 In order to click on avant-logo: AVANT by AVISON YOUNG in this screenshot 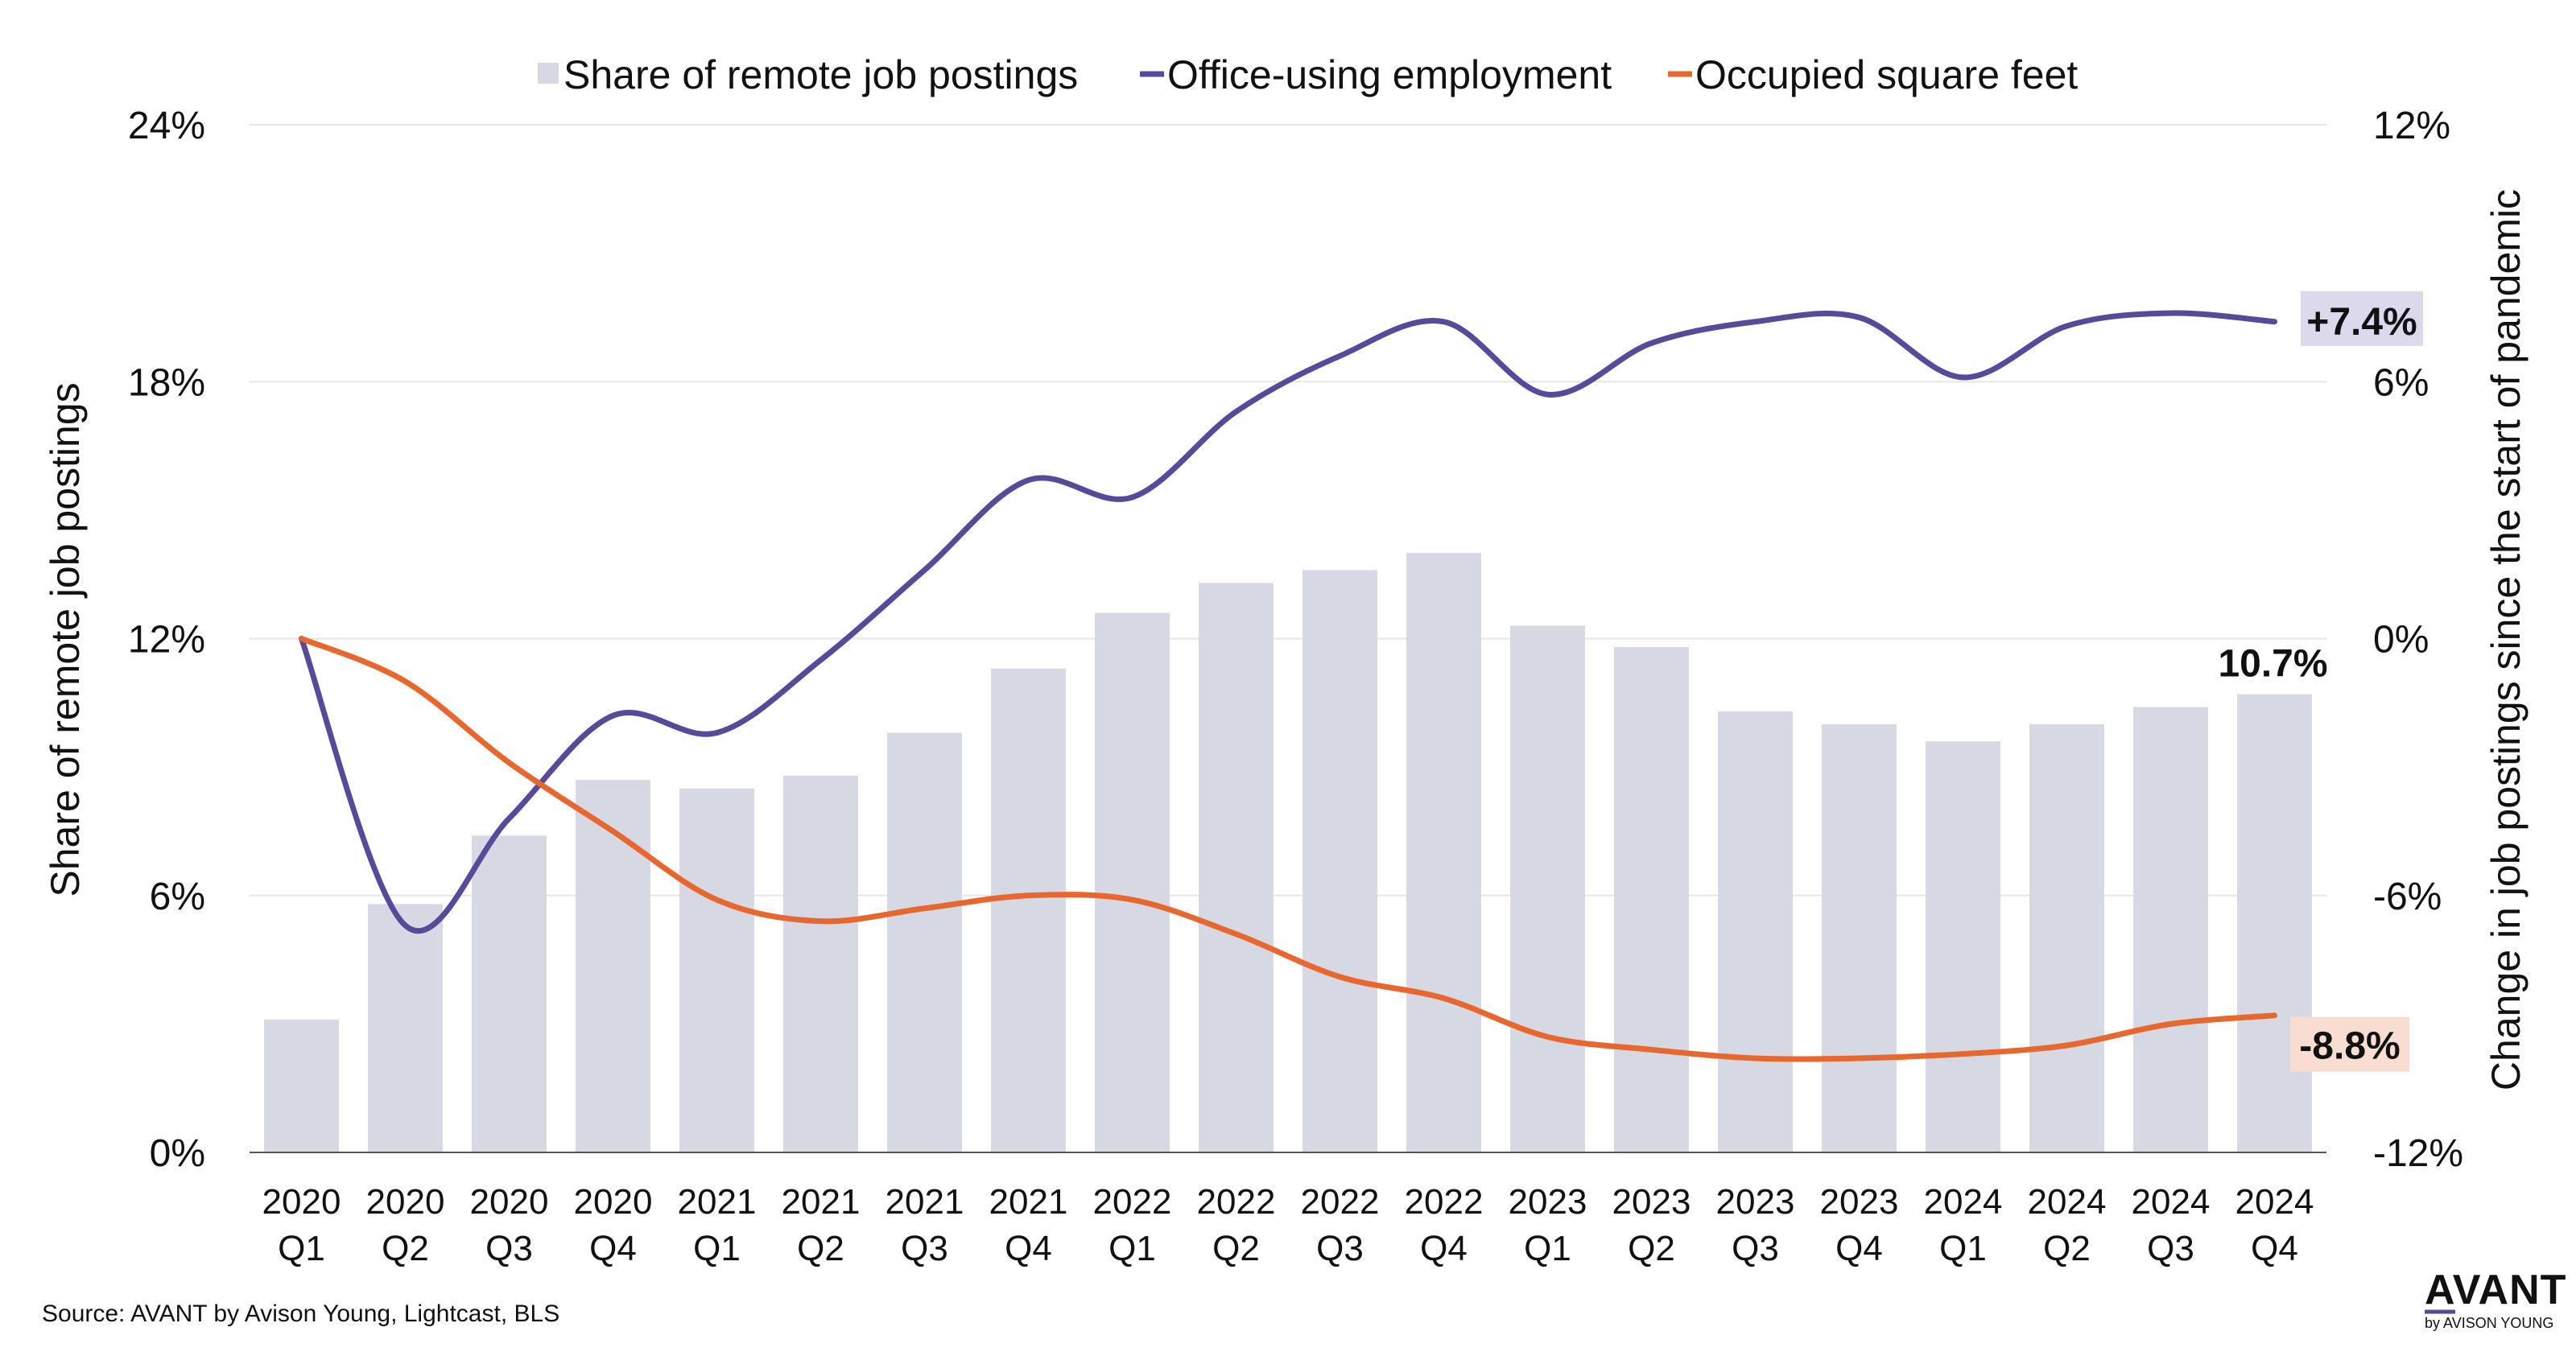, I will do `click(2495, 1299)`.